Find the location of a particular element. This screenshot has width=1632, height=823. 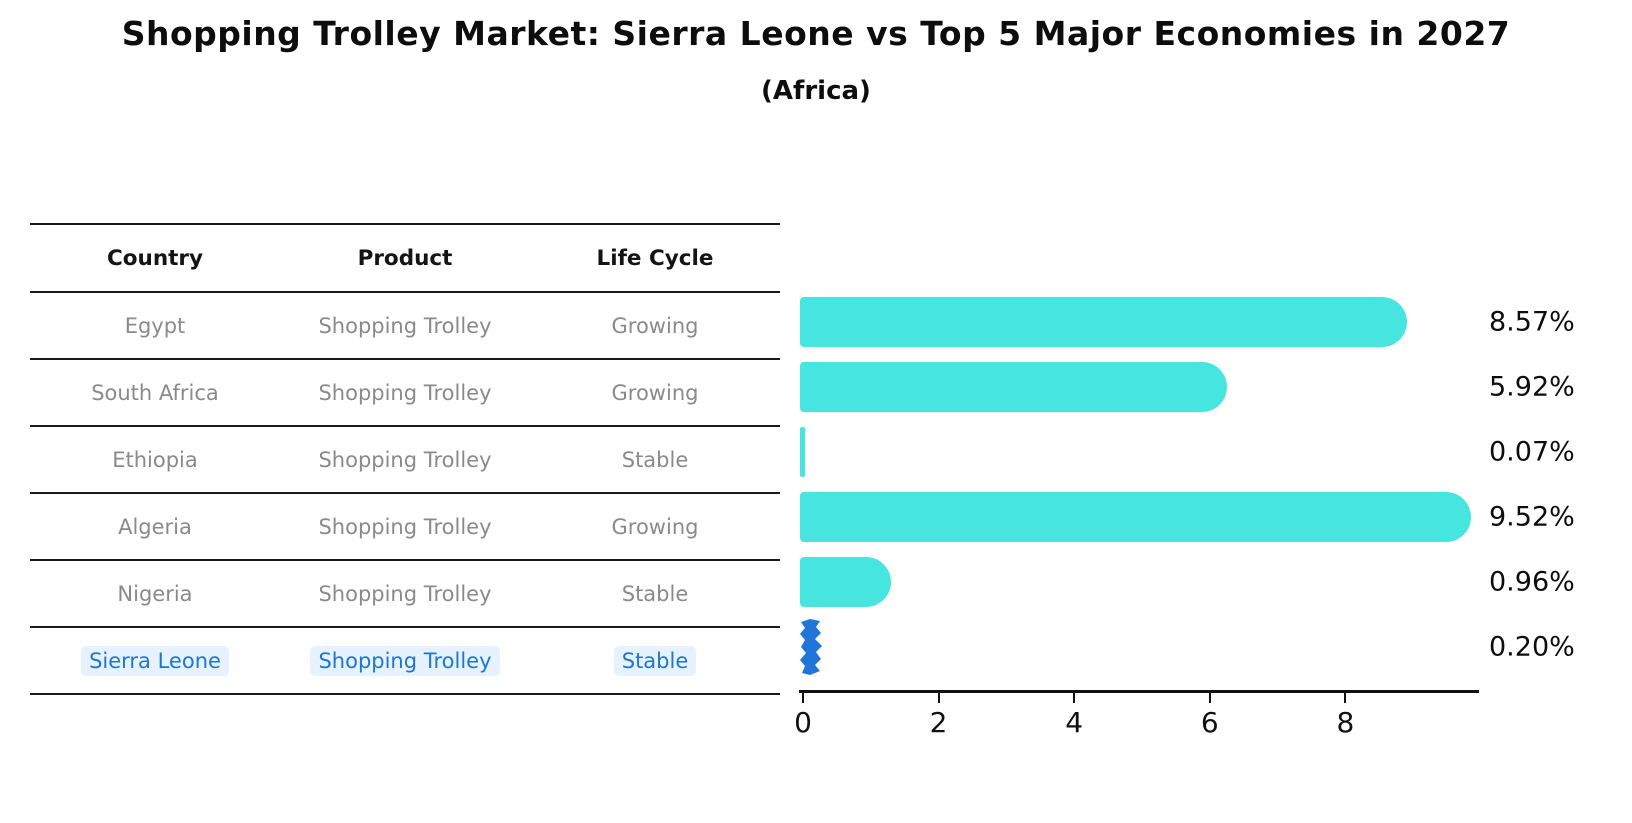

bar-sierra-leone-highlighted is located at coordinates (811, 647).